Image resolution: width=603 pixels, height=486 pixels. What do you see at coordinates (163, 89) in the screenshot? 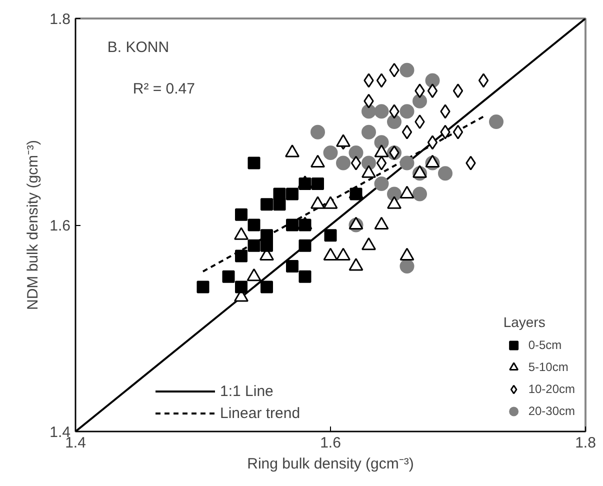
I see `annotation: R² = 0.47` at bounding box center [163, 89].